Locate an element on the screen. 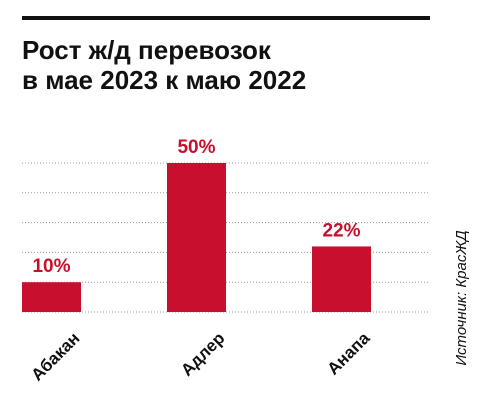 Image resolution: width=487 pixels, height=406 pixels. chart-title: в мае 2023 к маю 2022 is located at coordinates (164, 80).